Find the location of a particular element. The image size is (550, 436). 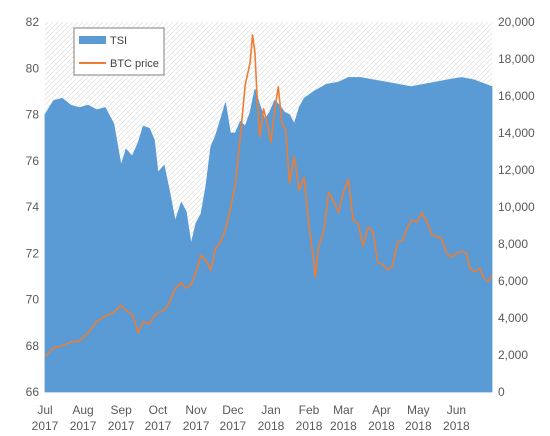

legend-box is located at coordinates (119, 51).